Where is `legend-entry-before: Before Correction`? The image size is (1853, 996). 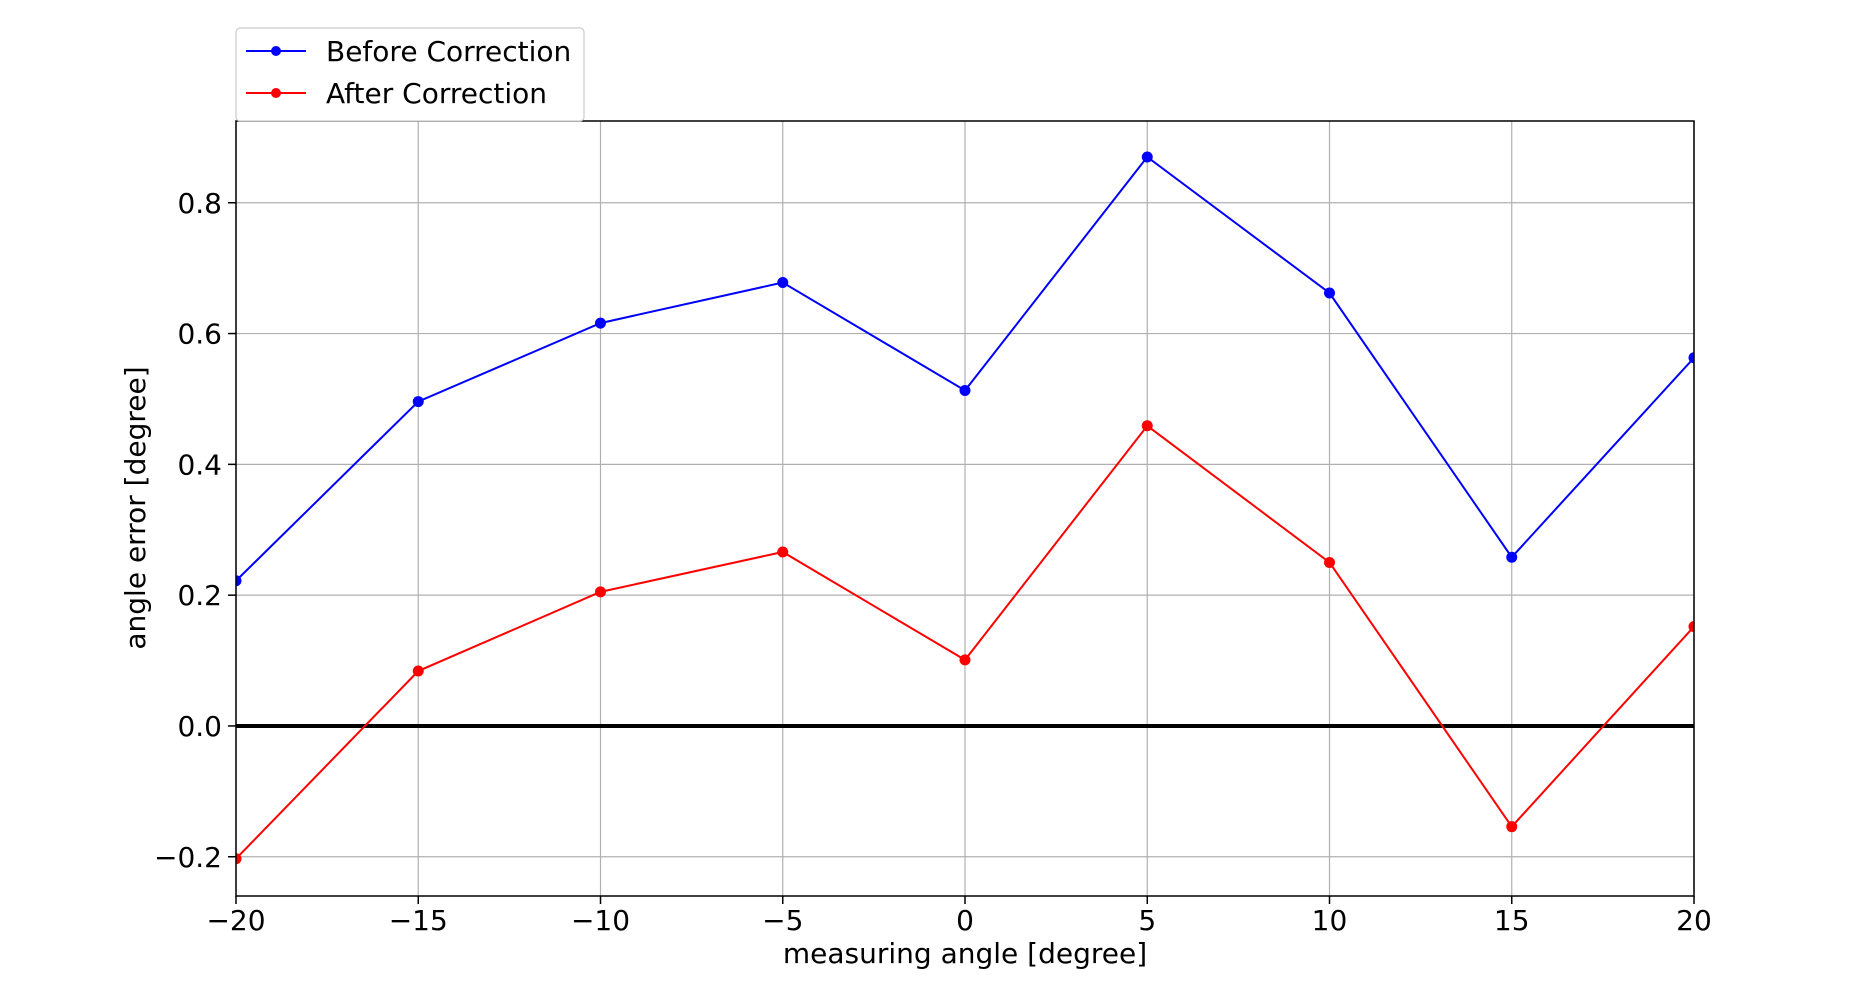
legend-entry-before: Before Correction is located at coordinates (408, 51).